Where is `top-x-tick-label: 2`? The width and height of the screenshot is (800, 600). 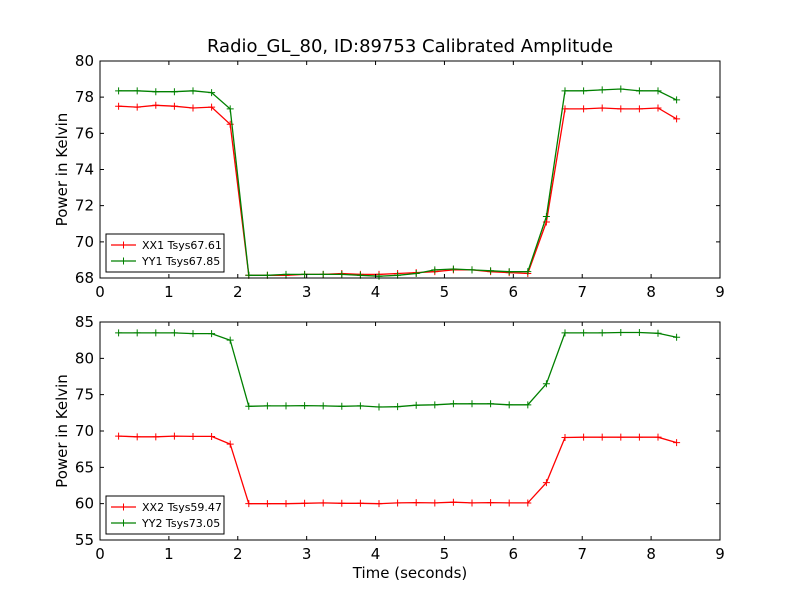 top-x-tick-label: 2 is located at coordinates (238, 292).